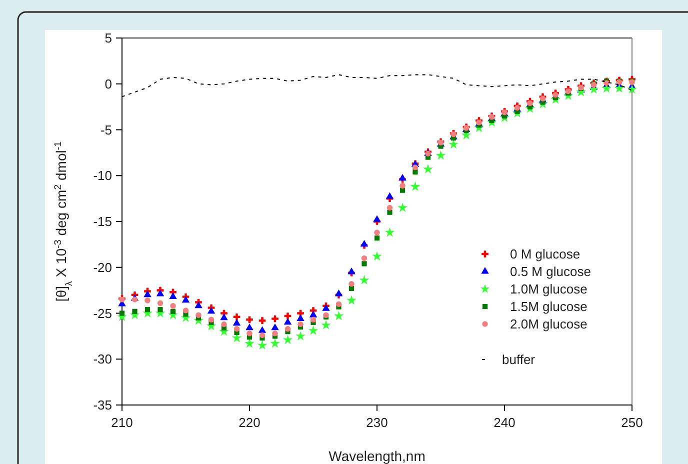 The image size is (688, 464). Describe the element at coordinates (122, 422) in the screenshot. I see `x-tick-label: 210` at that location.